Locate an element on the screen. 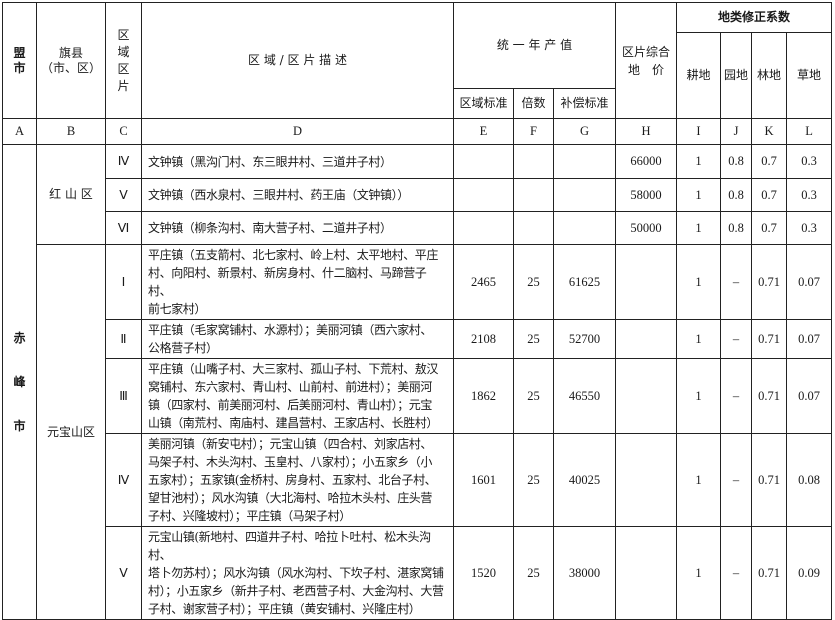  header-compensation: 补偿标准 is located at coordinates (584, 103).